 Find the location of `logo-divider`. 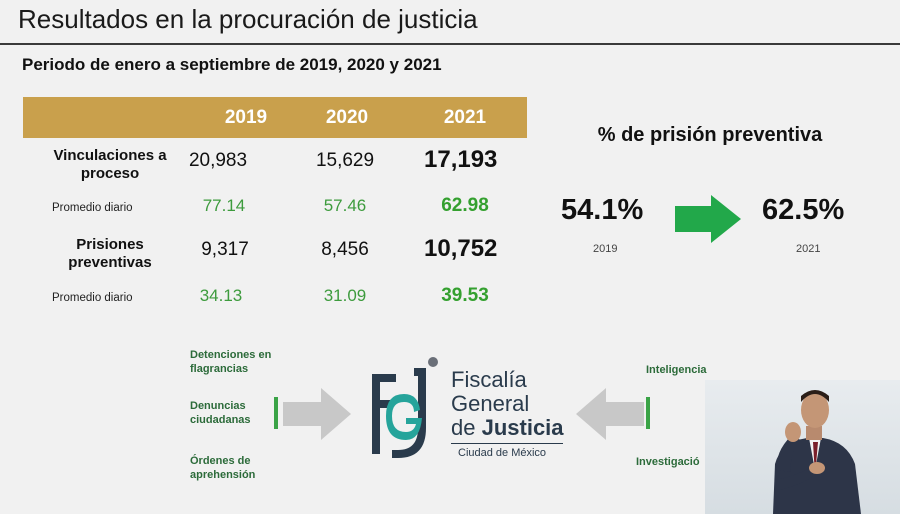

logo-divider is located at coordinates (507, 443).